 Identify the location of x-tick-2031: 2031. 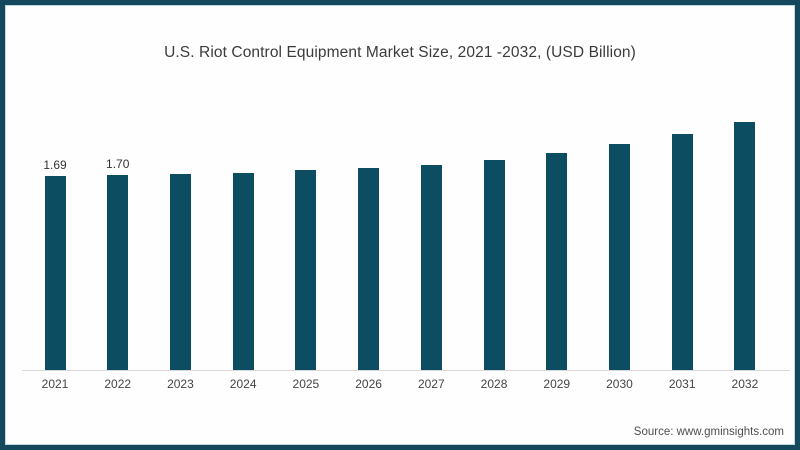
(682, 384).